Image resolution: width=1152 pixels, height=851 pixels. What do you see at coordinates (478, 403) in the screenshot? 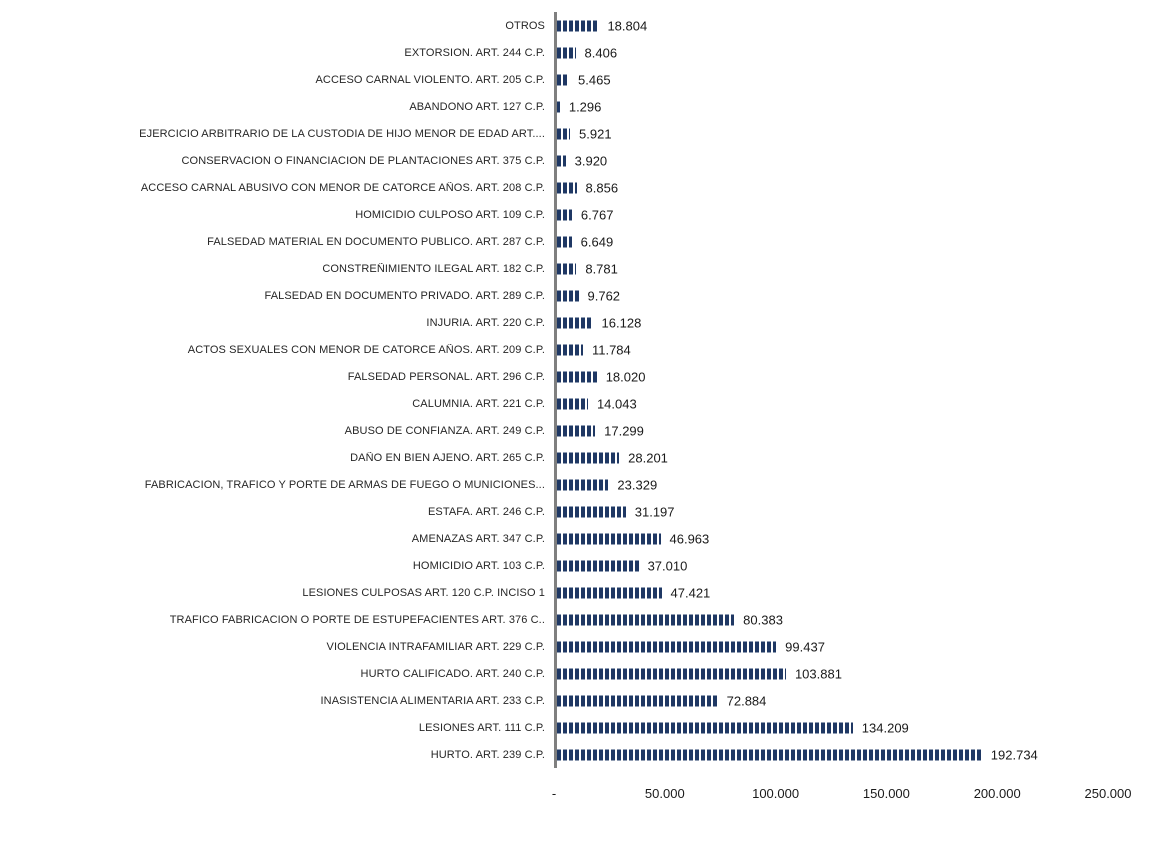
I see `category-label: CALUMNIA. ART. 221 C.P.` at bounding box center [478, 403].